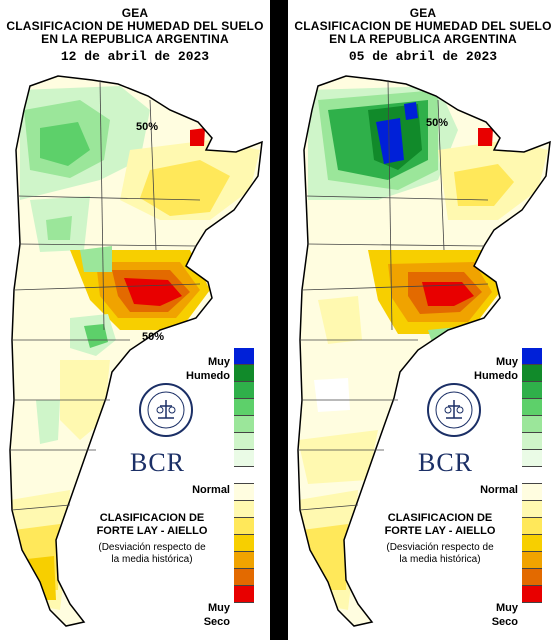  What do you see at coordinates (135, 56) in the screenshot?
I see `map-date: 12 de abril de 2023` at bounding box center [135, 56].